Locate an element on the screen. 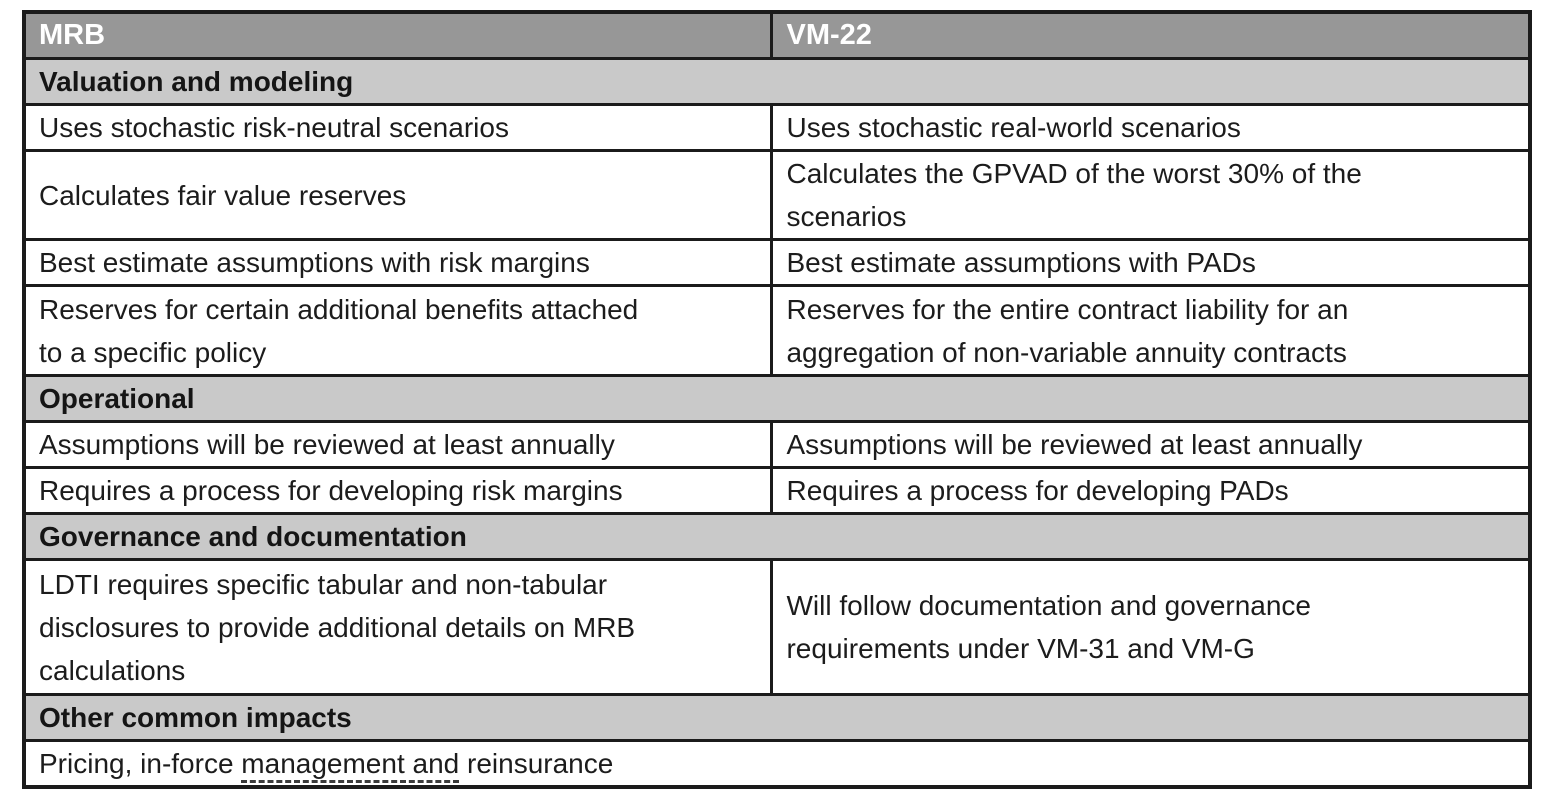 Image resolution: width=1544 pixels, height=789 pixels. table-cell-vm22: Uses stochastic real-world scenarios is located at coordinates (1151, 127).